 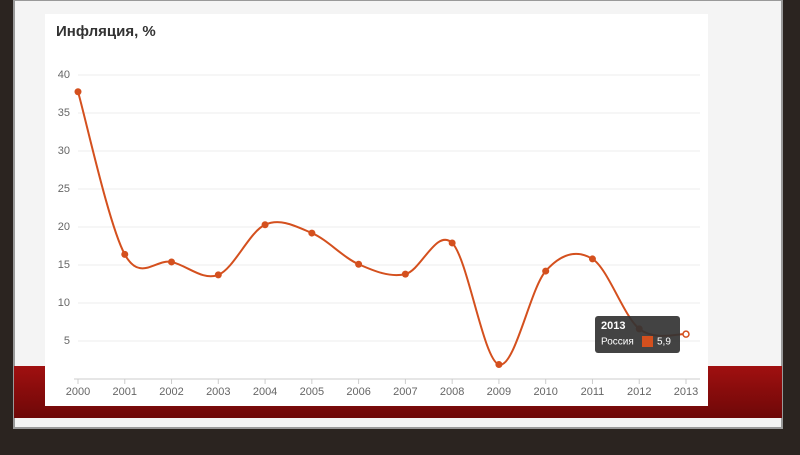 I want to click on x-tick-label: 2008, so click(x=452, y=392).